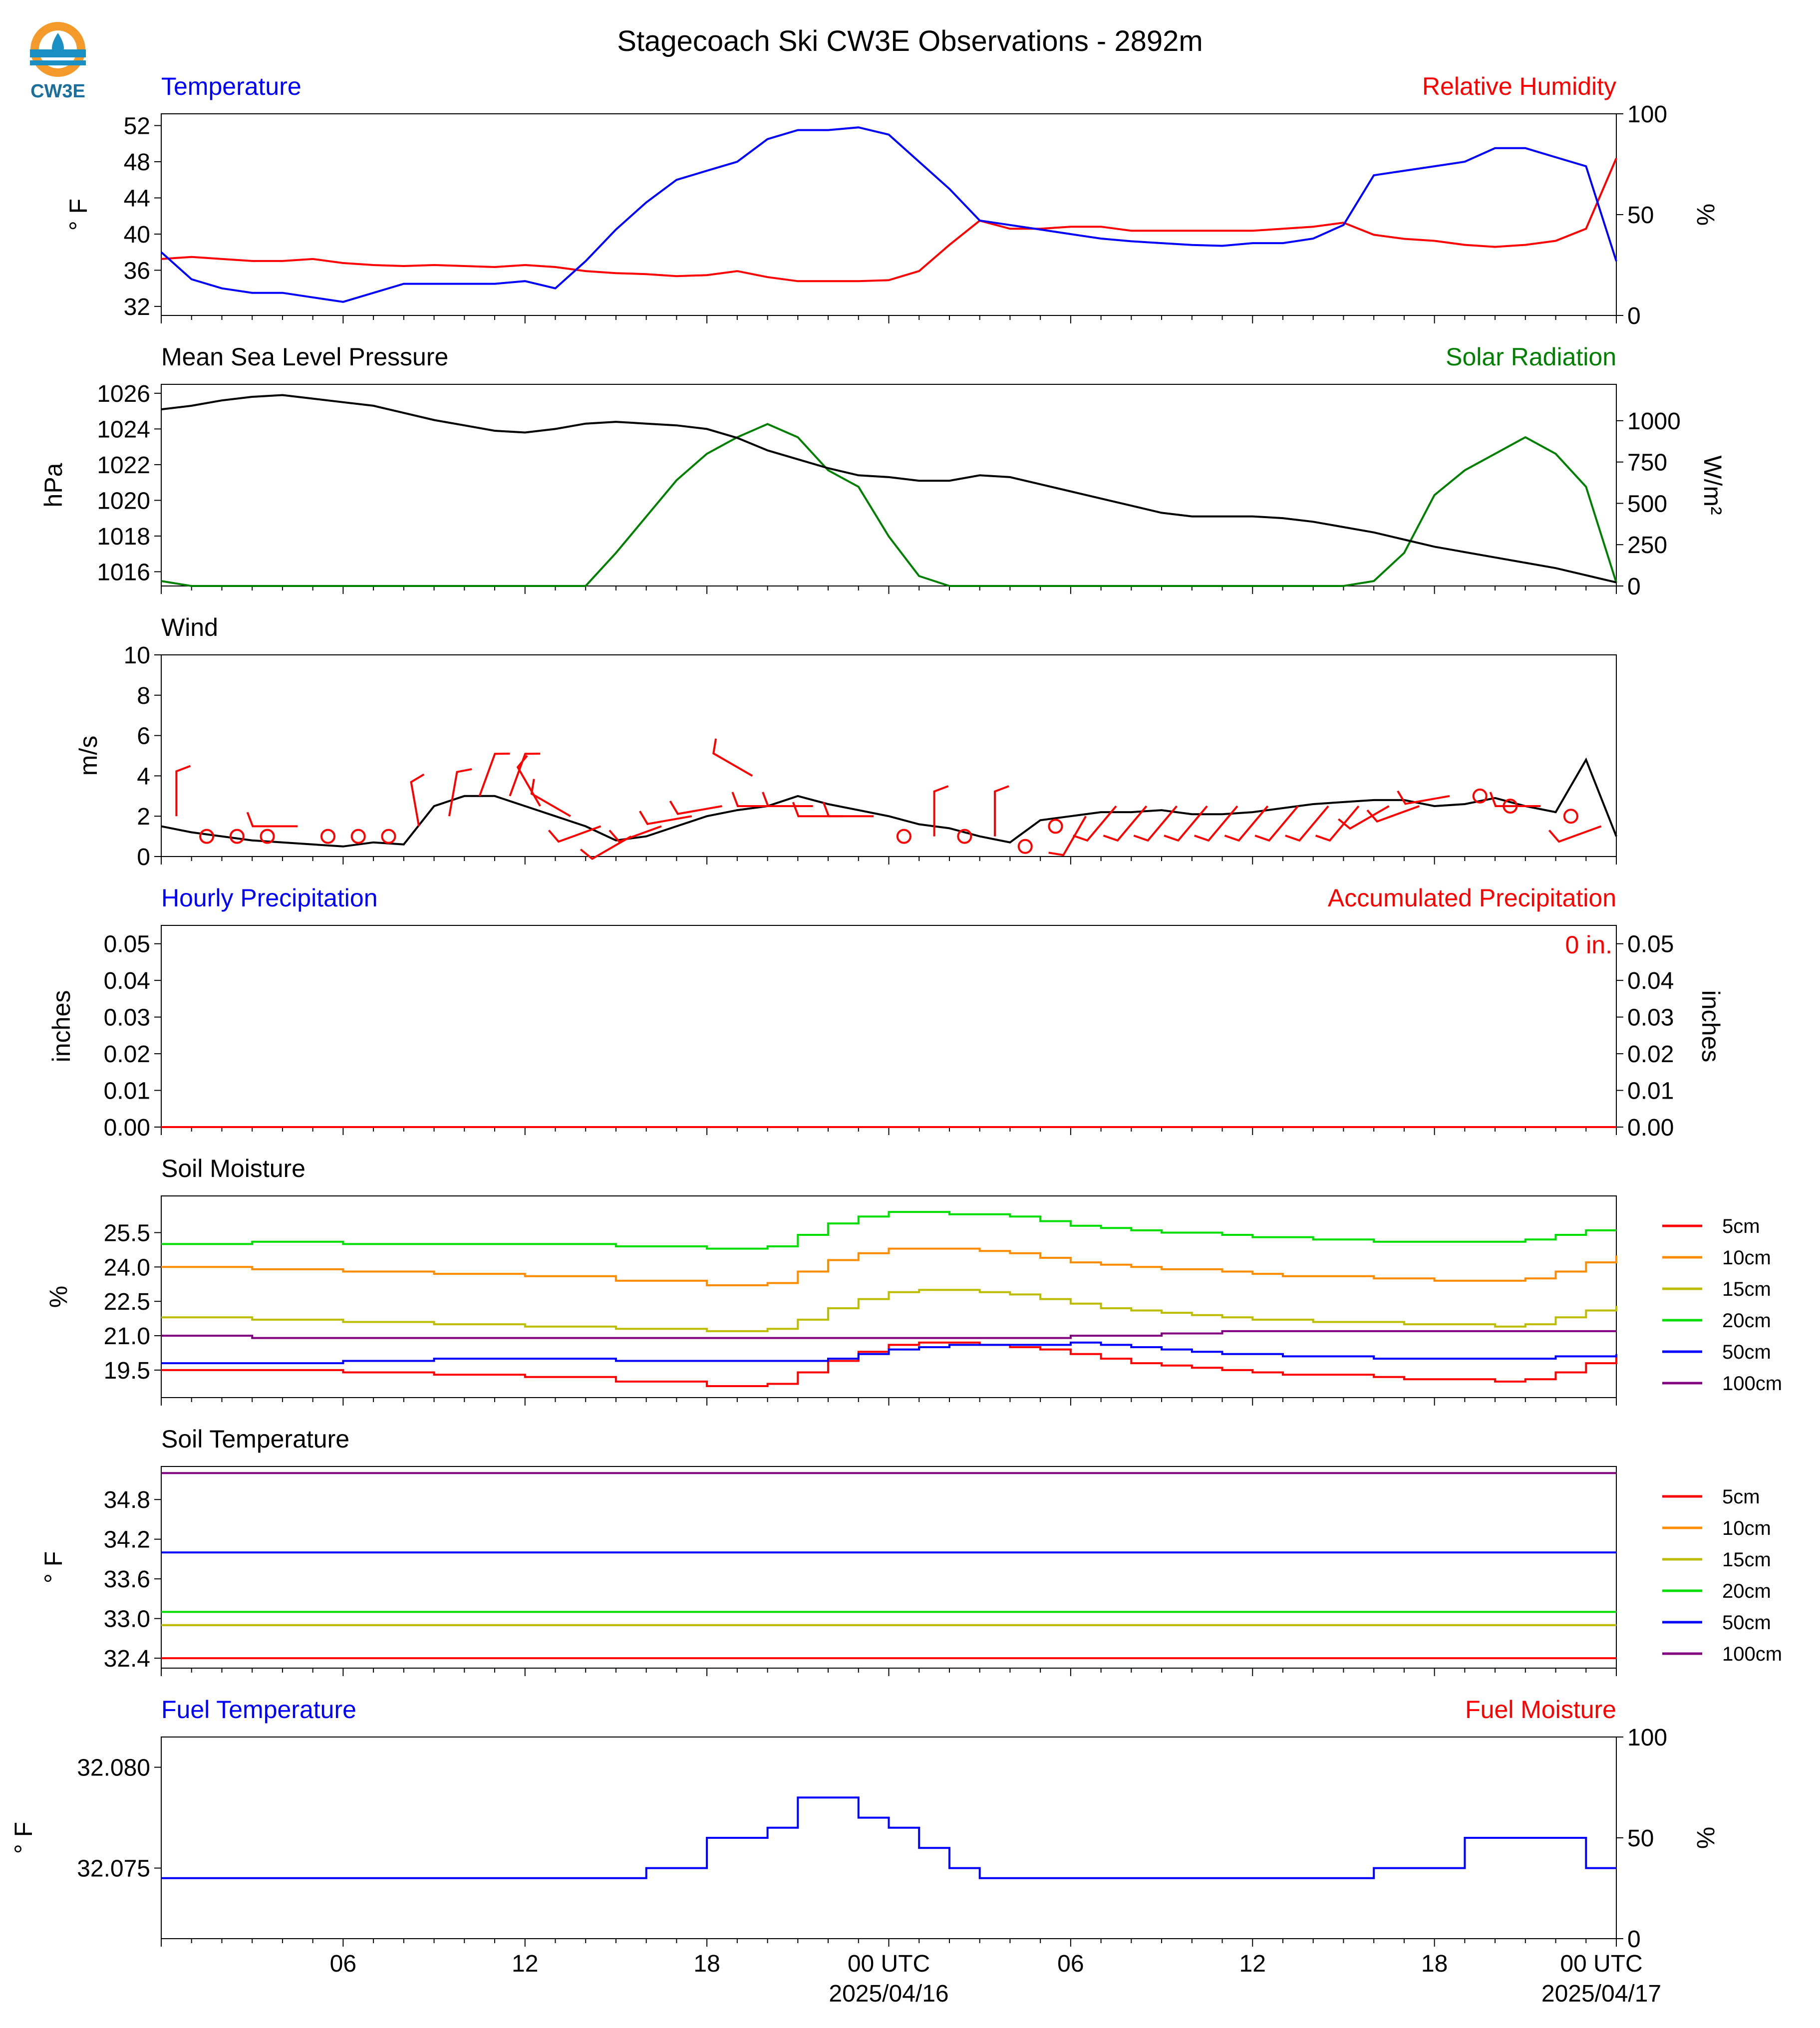  Describe the element at coordinates (143, 696) in the screenshot. I see `y-tick-label: 8` at that location.